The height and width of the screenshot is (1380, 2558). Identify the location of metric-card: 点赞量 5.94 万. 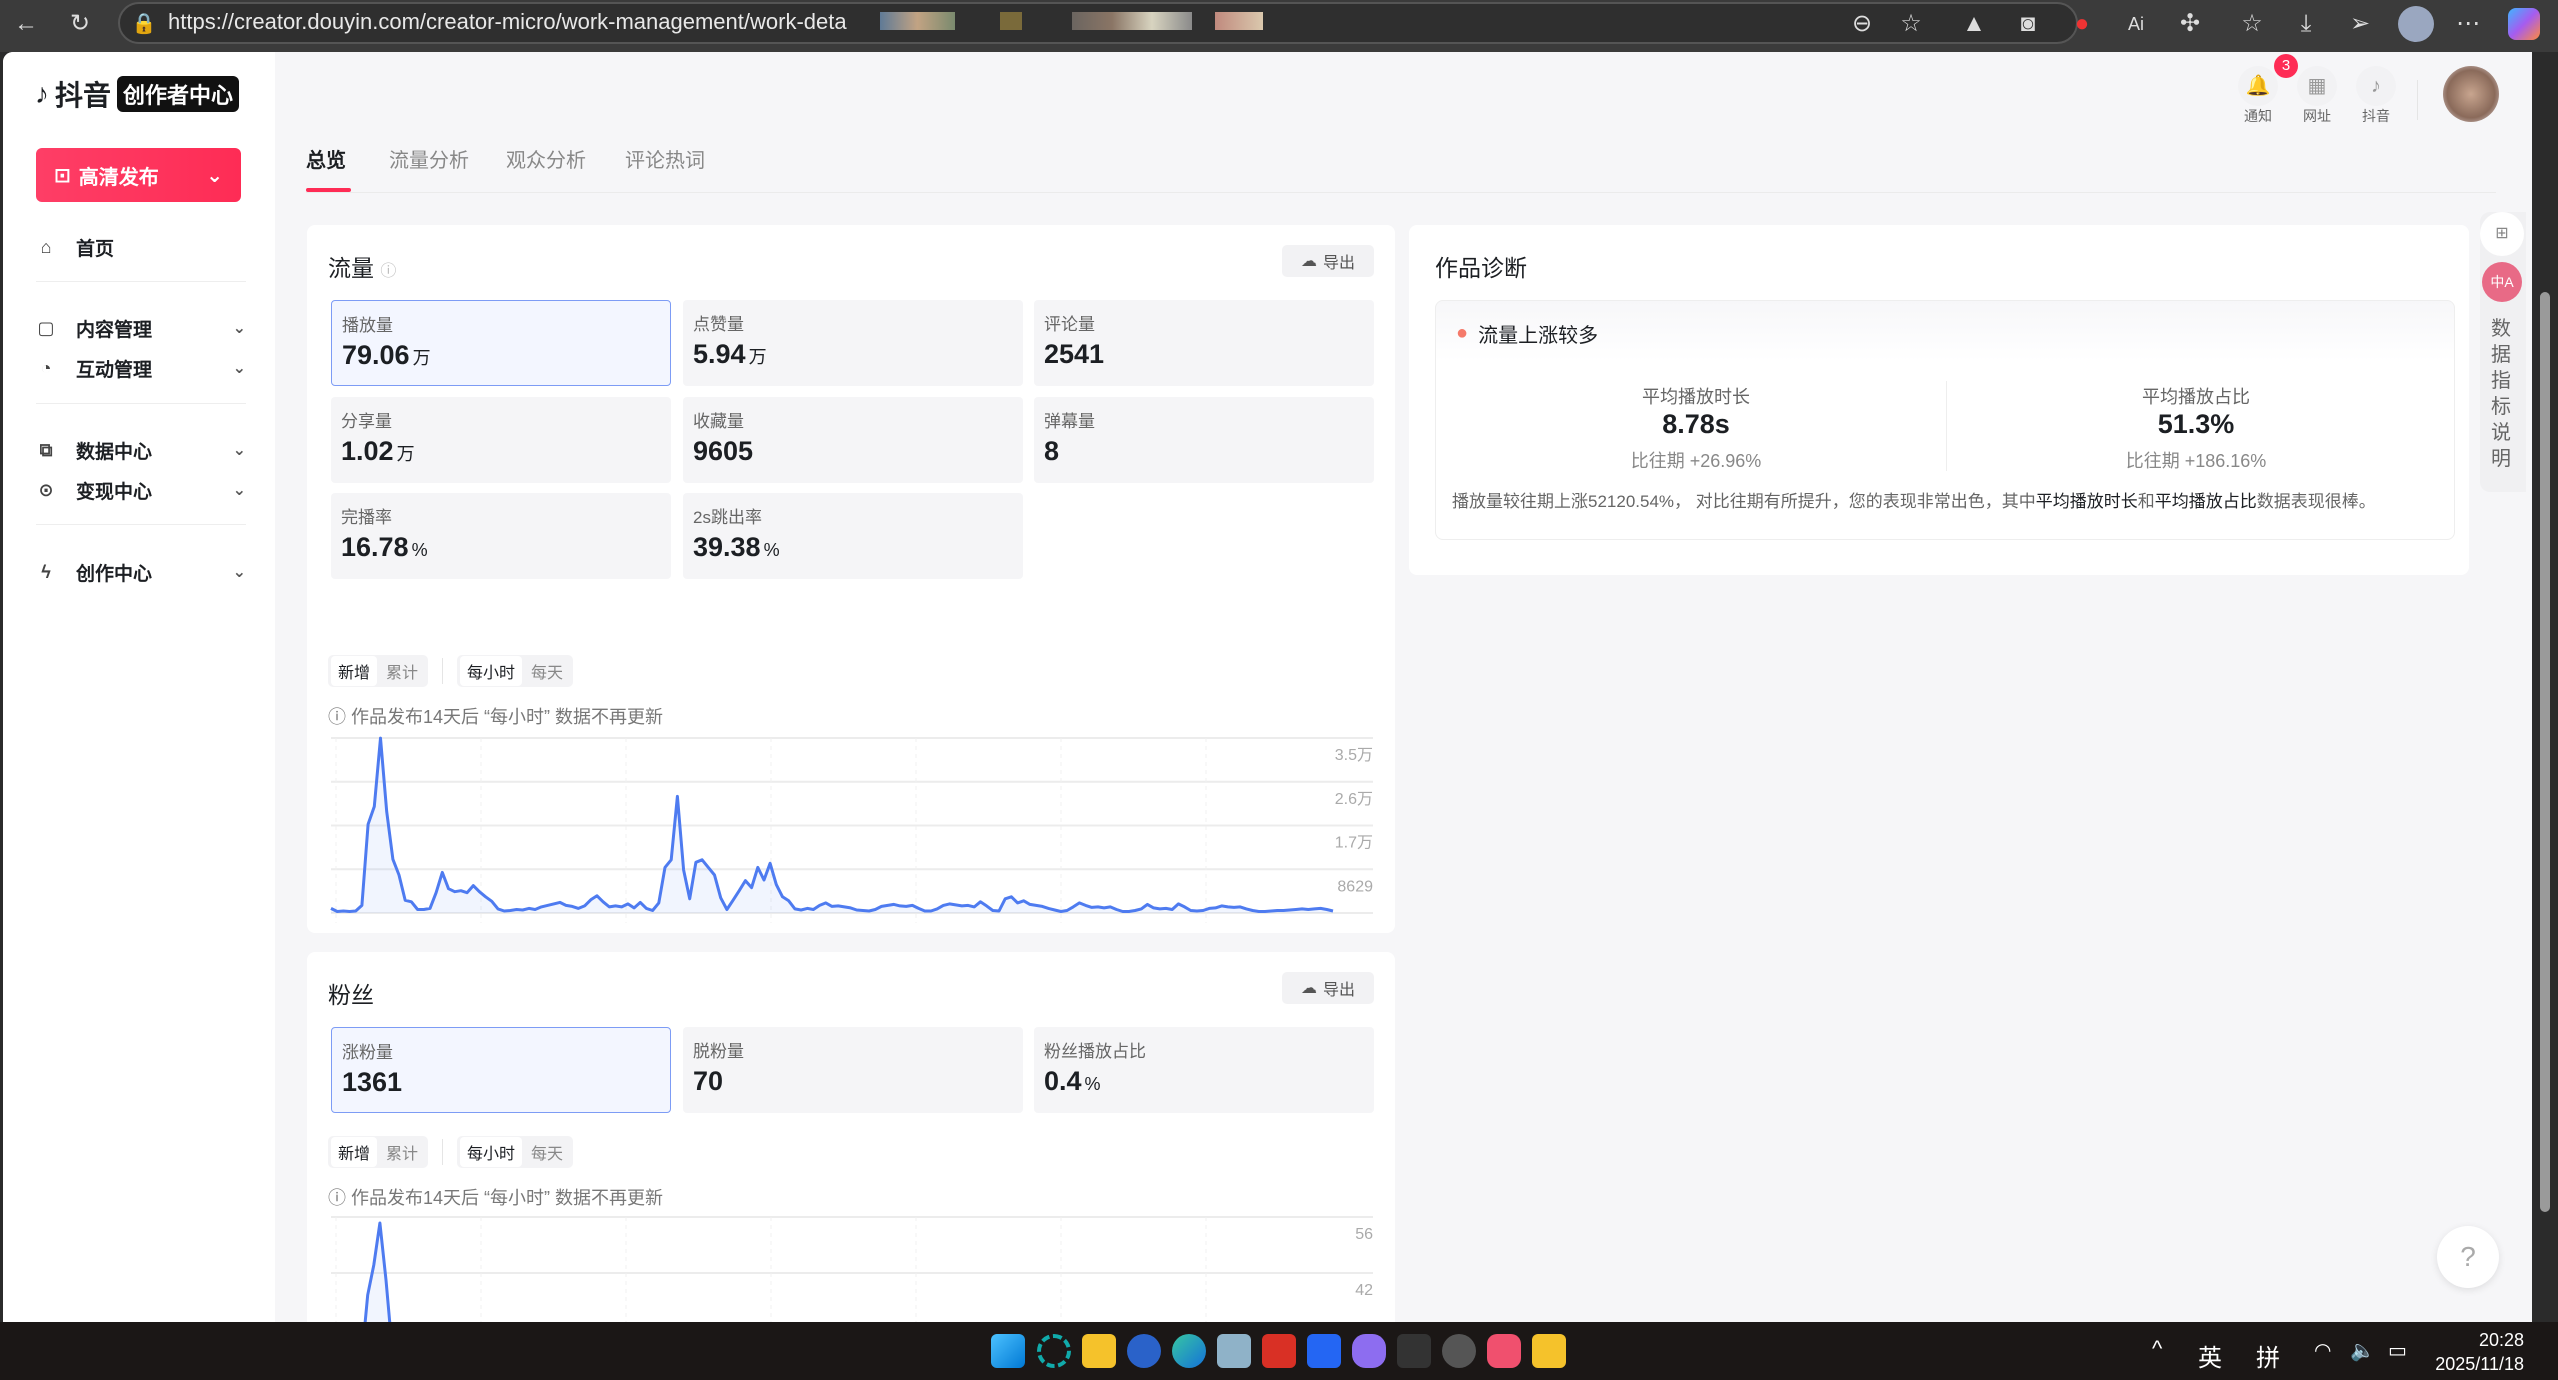
(853, 343).